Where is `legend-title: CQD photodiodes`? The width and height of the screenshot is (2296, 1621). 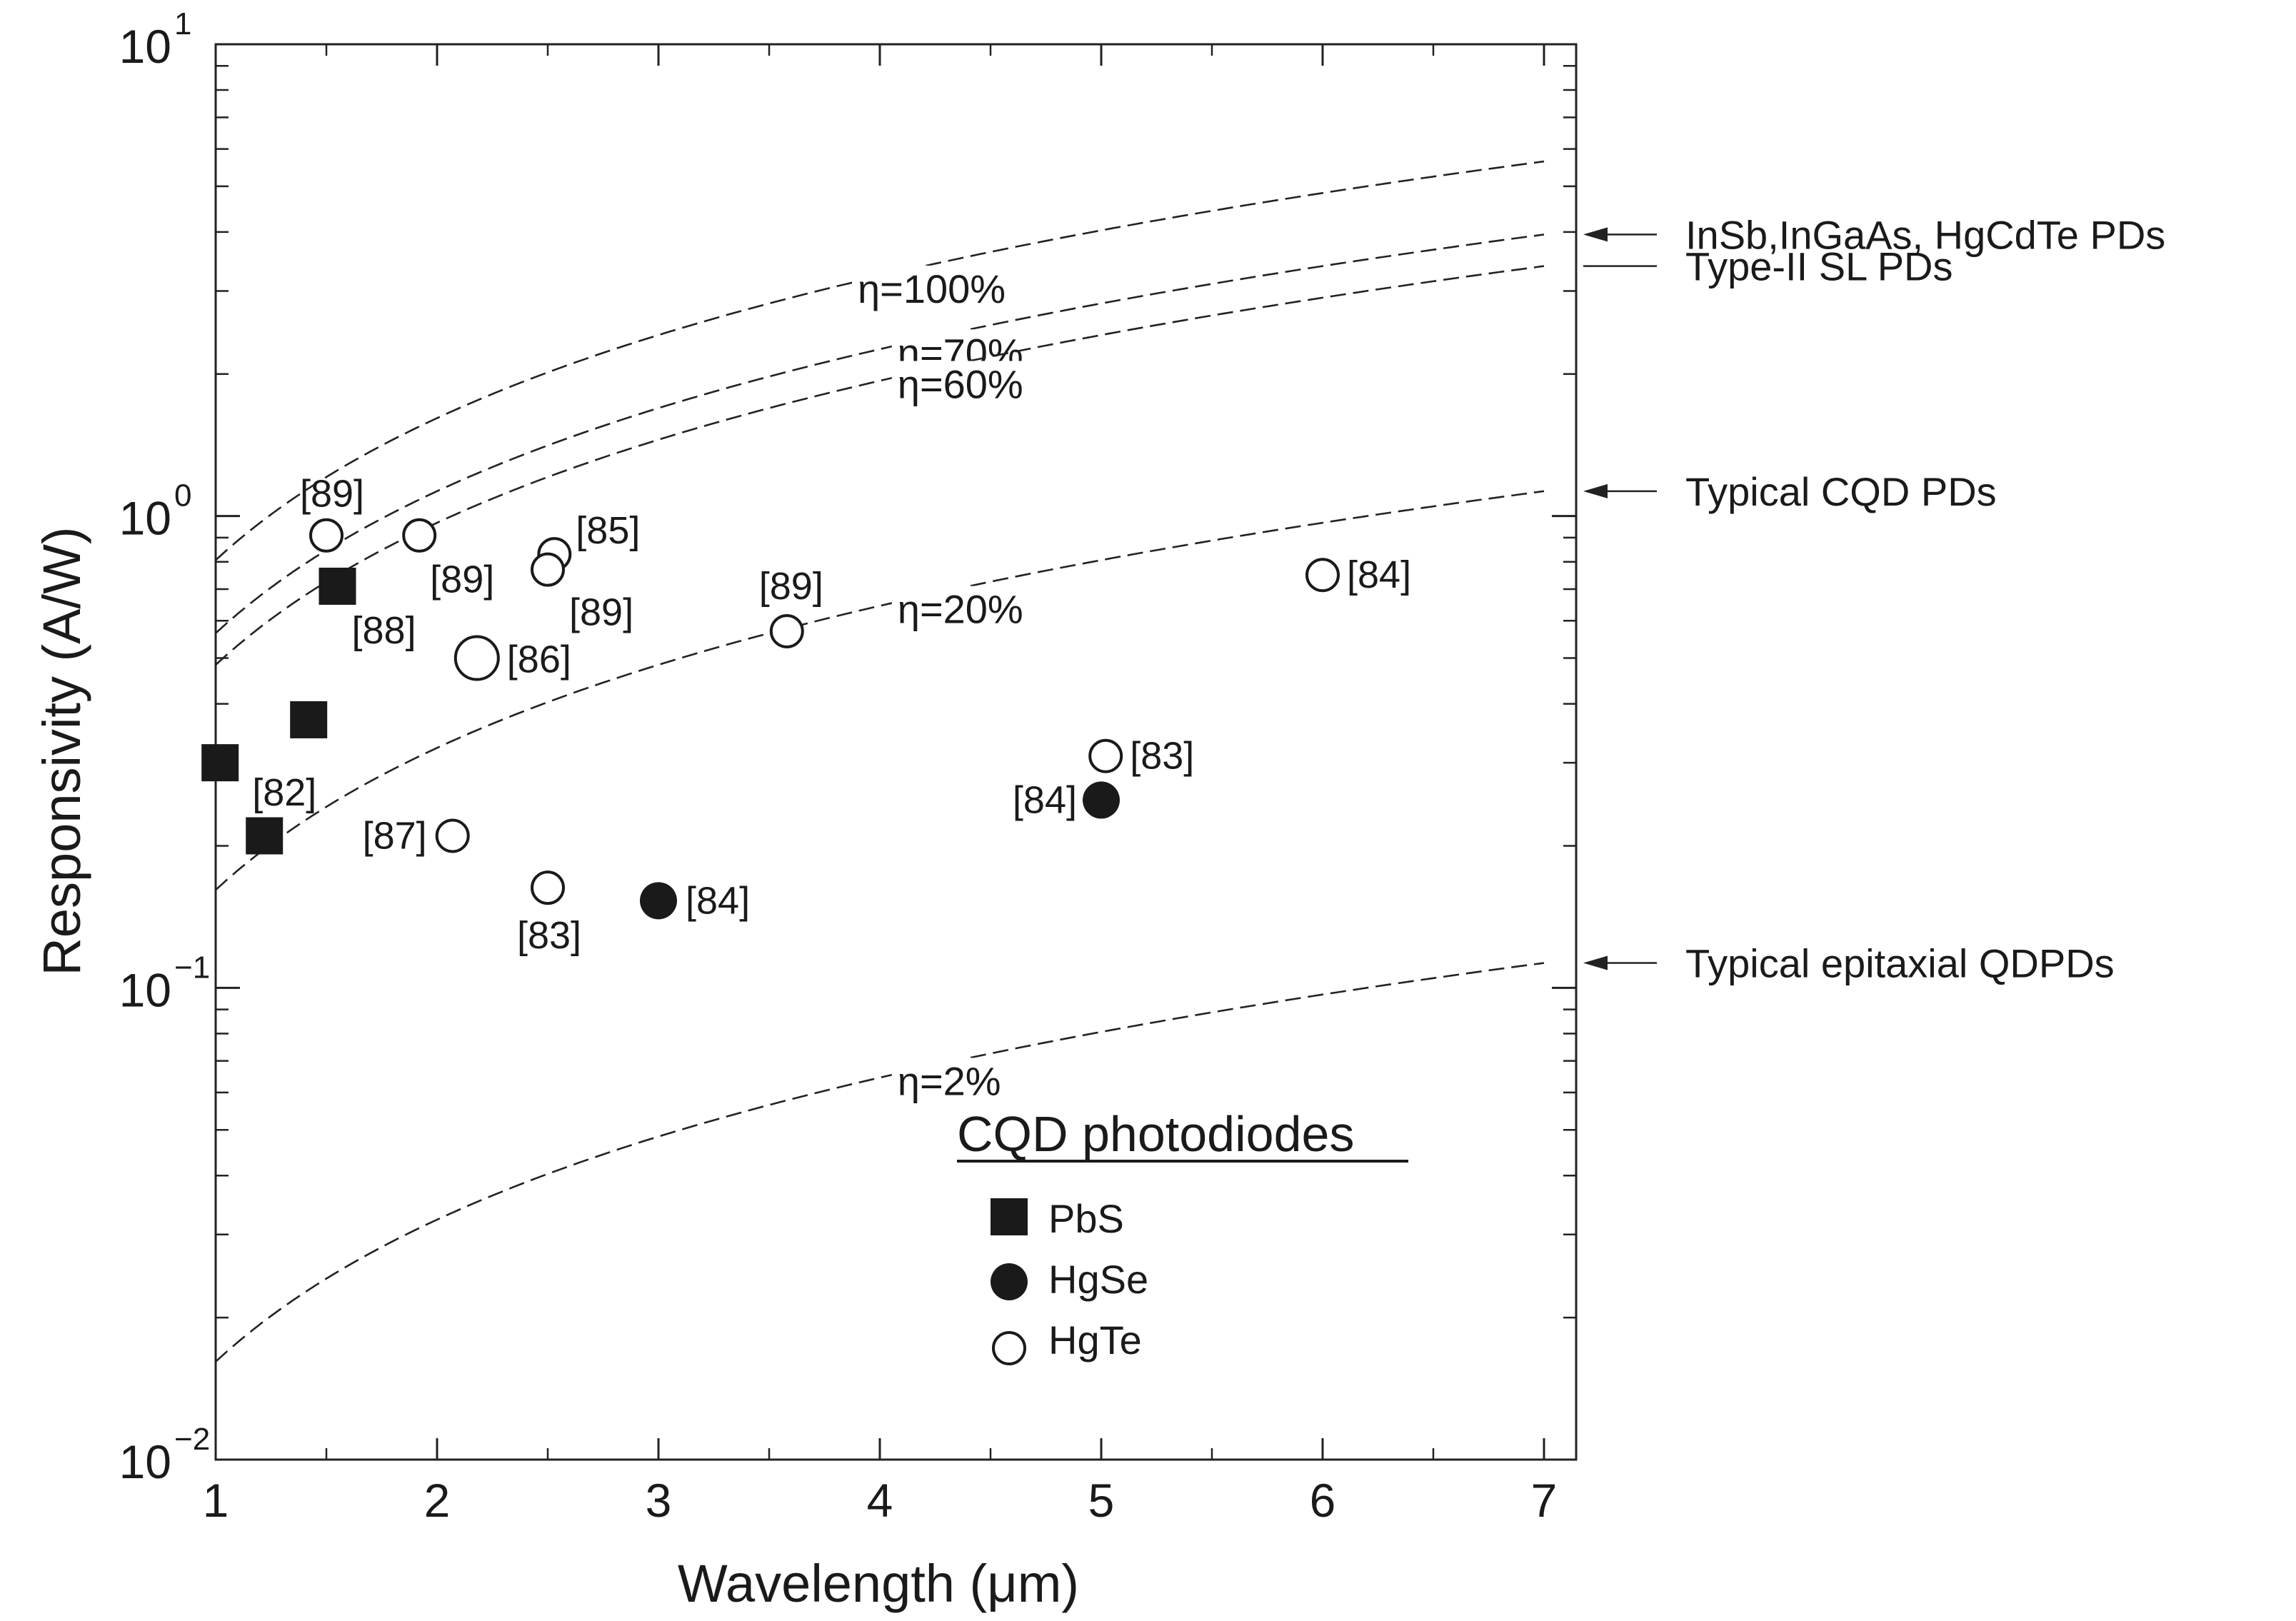
legend-title: CQD photodiodes is located at coordinates (1155, 1134).